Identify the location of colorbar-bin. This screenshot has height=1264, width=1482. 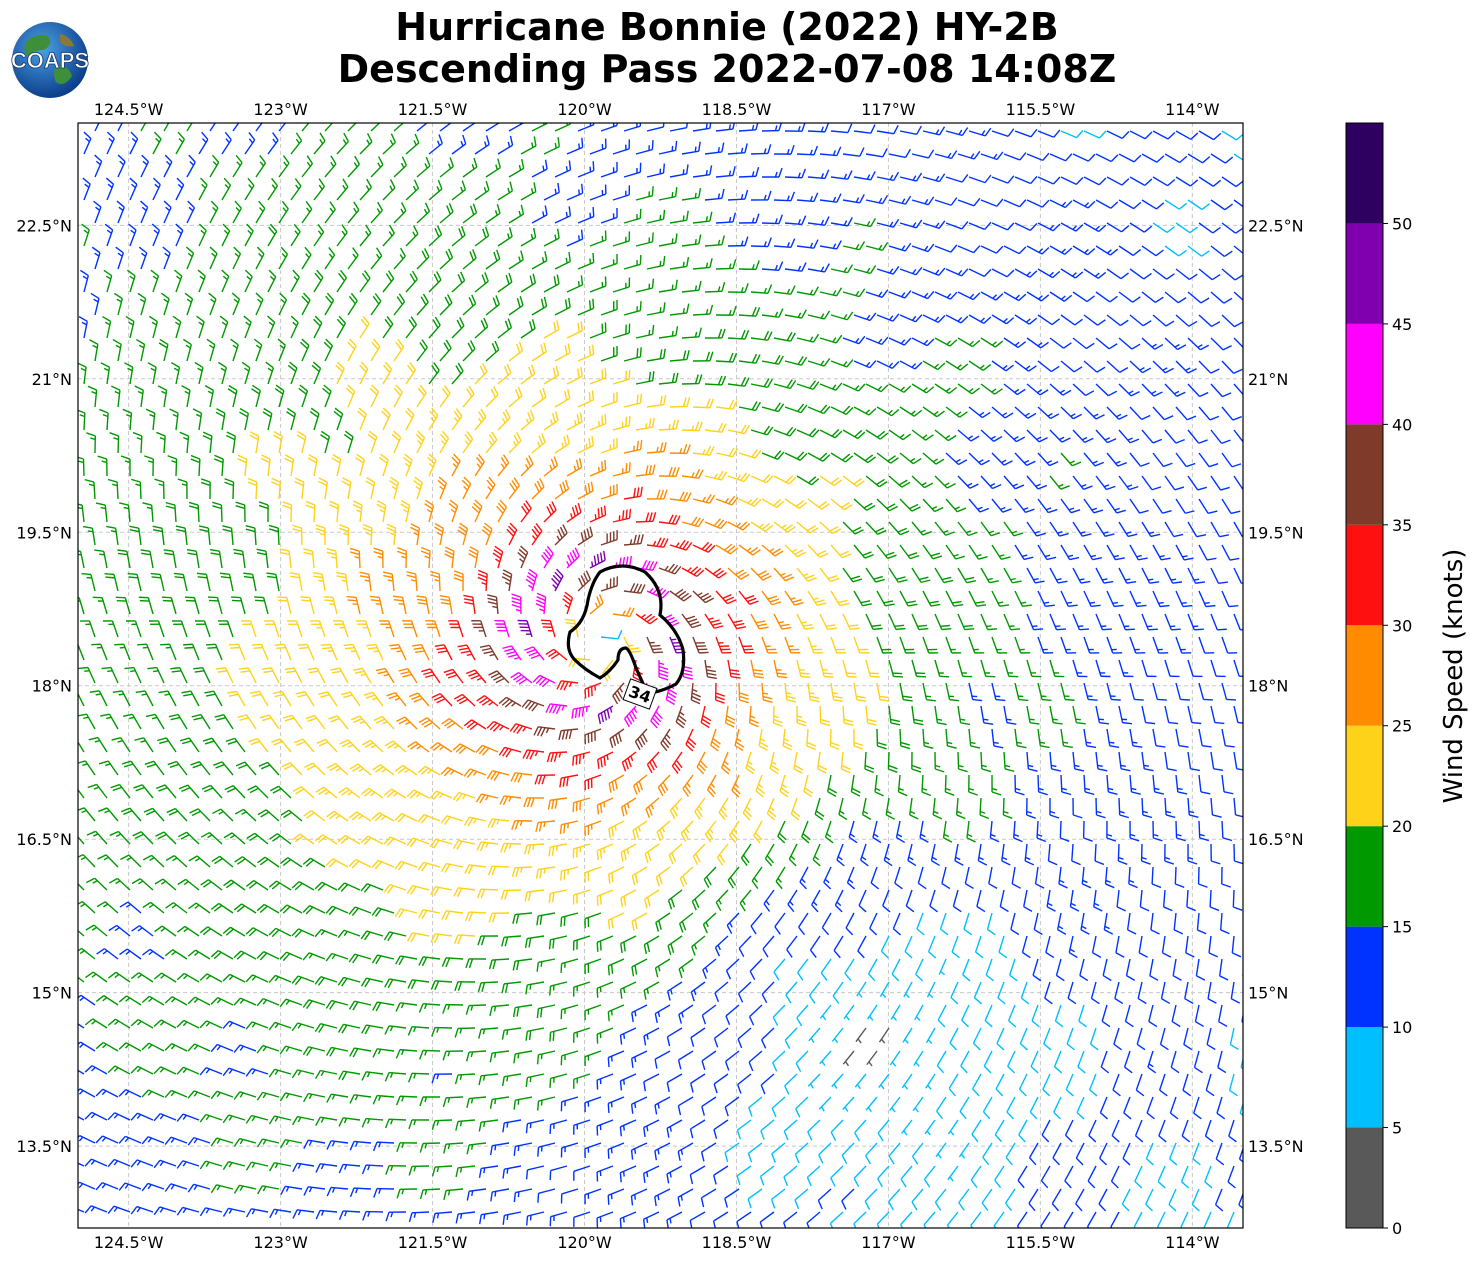
(1364, 776).